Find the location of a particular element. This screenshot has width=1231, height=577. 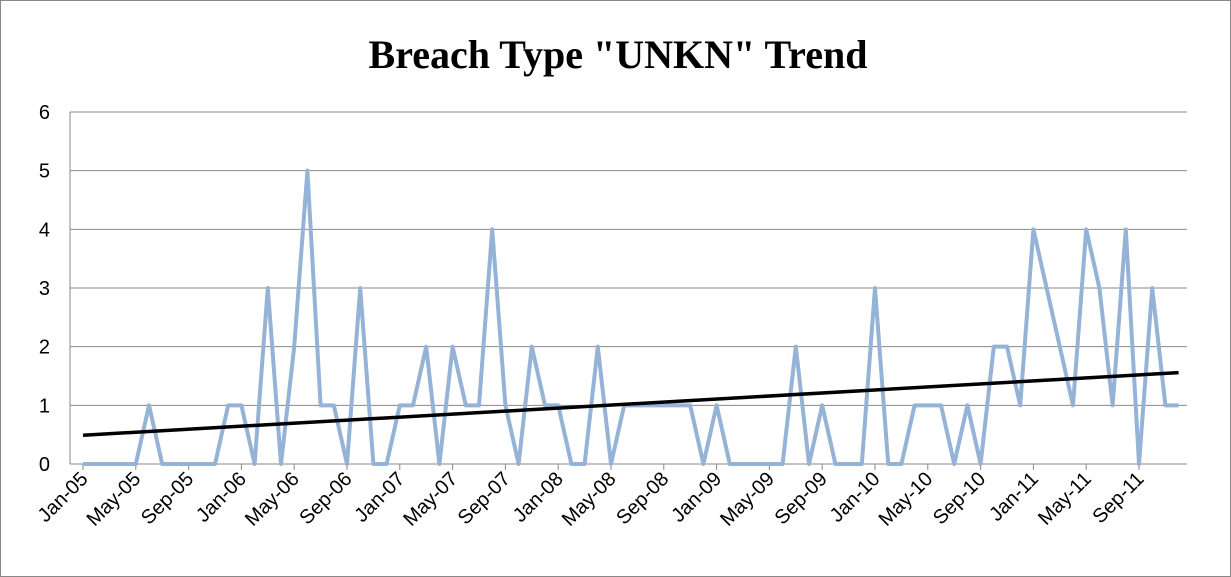

y-tick-label: 2 is located at coordinates (44, 348).